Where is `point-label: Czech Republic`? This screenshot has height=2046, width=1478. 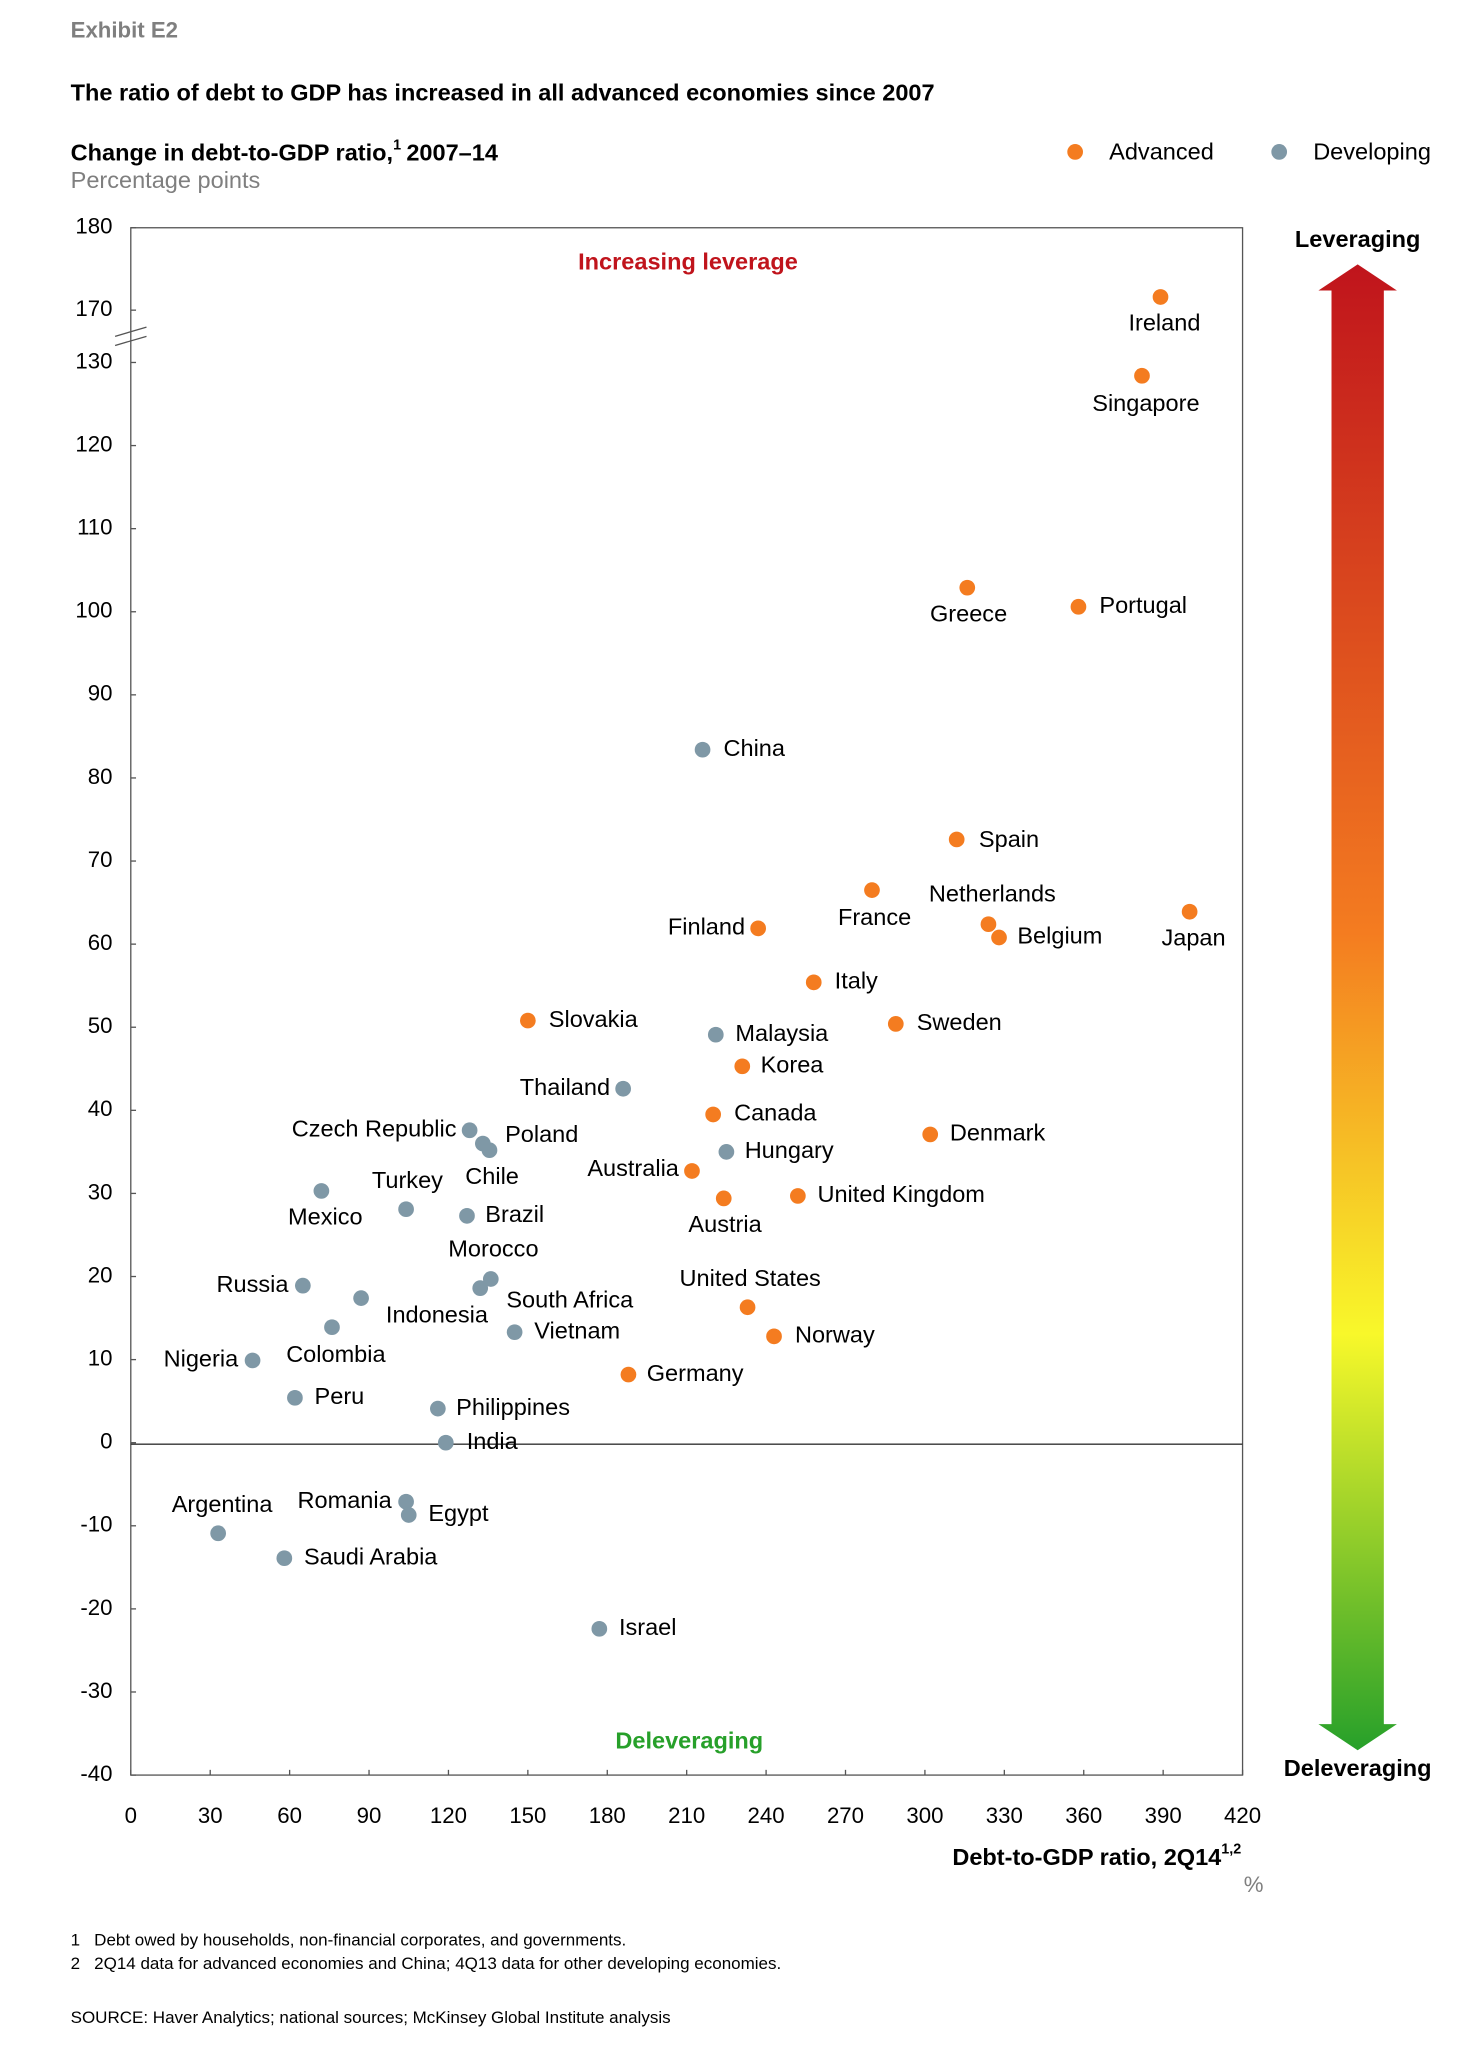
point-label: Czech Republic is located at coordinates (374, 1128).